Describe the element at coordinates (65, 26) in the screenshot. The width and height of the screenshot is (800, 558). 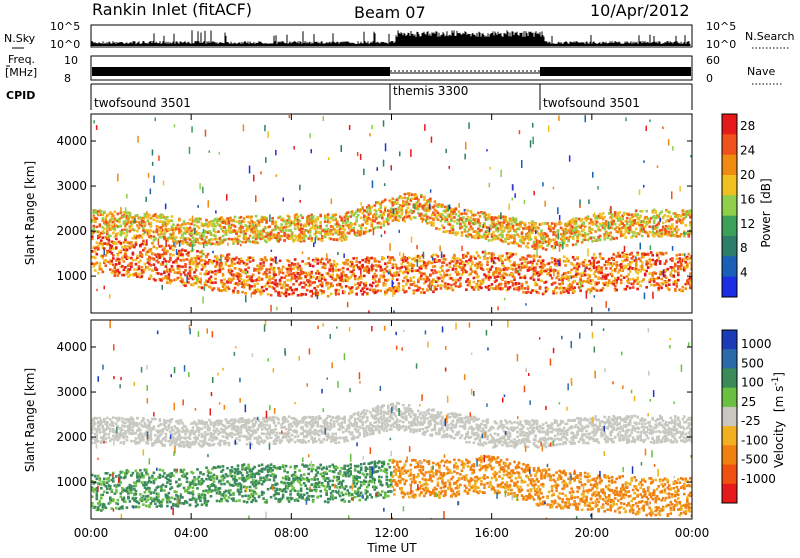
I see `nsky-tick-top: 10^5` at that location.